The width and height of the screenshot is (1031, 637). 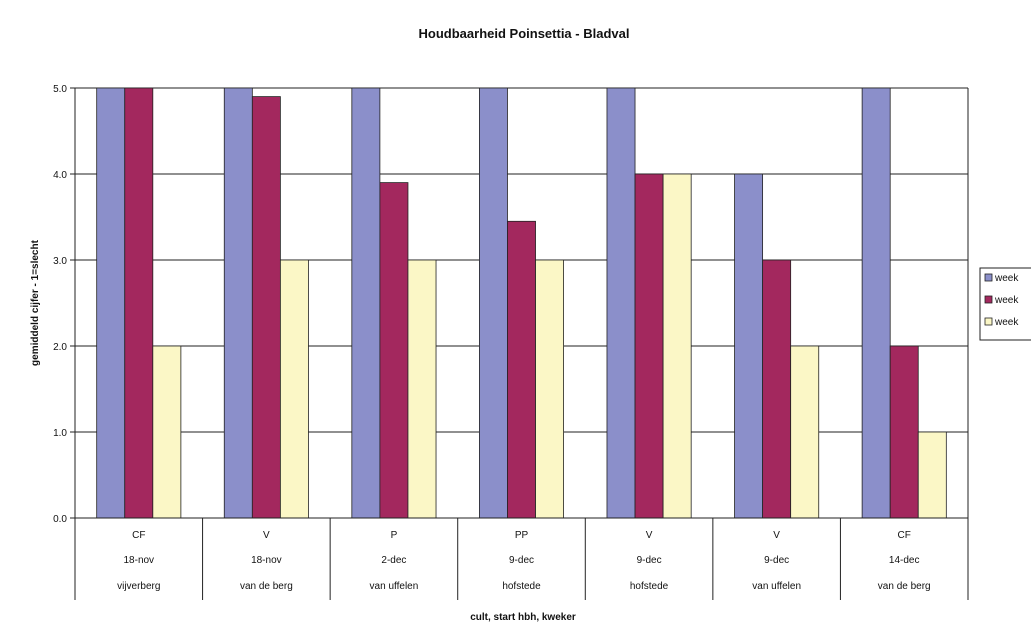 I want to click on y-tick-label: 5.0, so click(x=60, y=89).